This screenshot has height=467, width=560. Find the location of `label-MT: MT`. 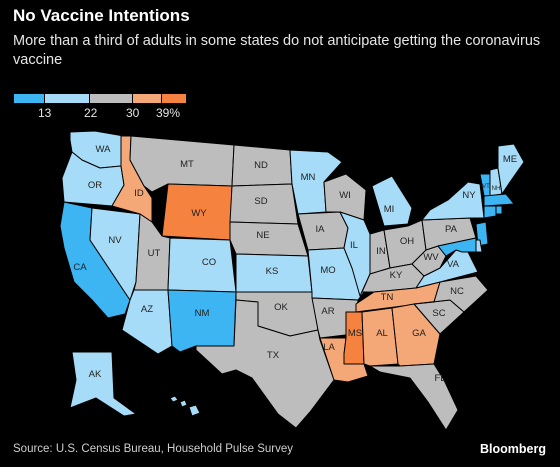

label-MT: MT is located at coordinates (187, 164).